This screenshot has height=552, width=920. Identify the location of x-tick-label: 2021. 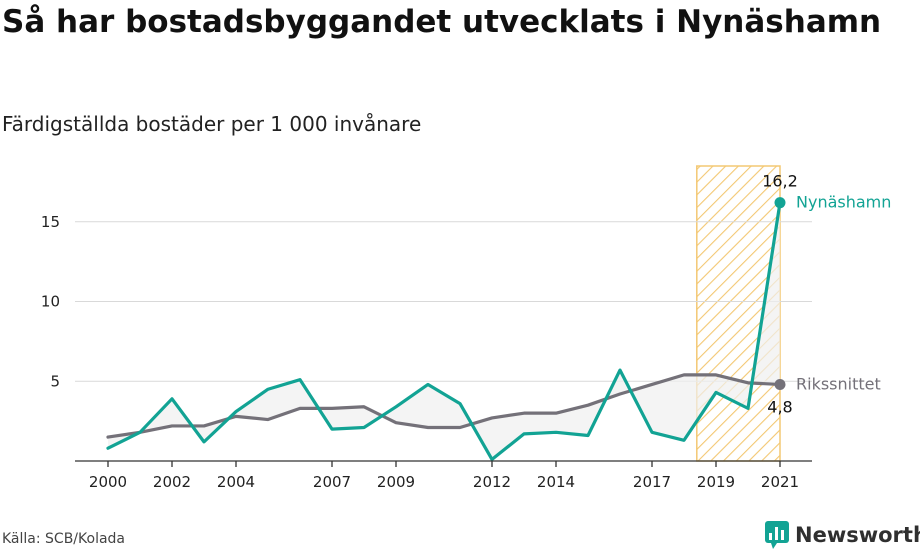
(780, 482).